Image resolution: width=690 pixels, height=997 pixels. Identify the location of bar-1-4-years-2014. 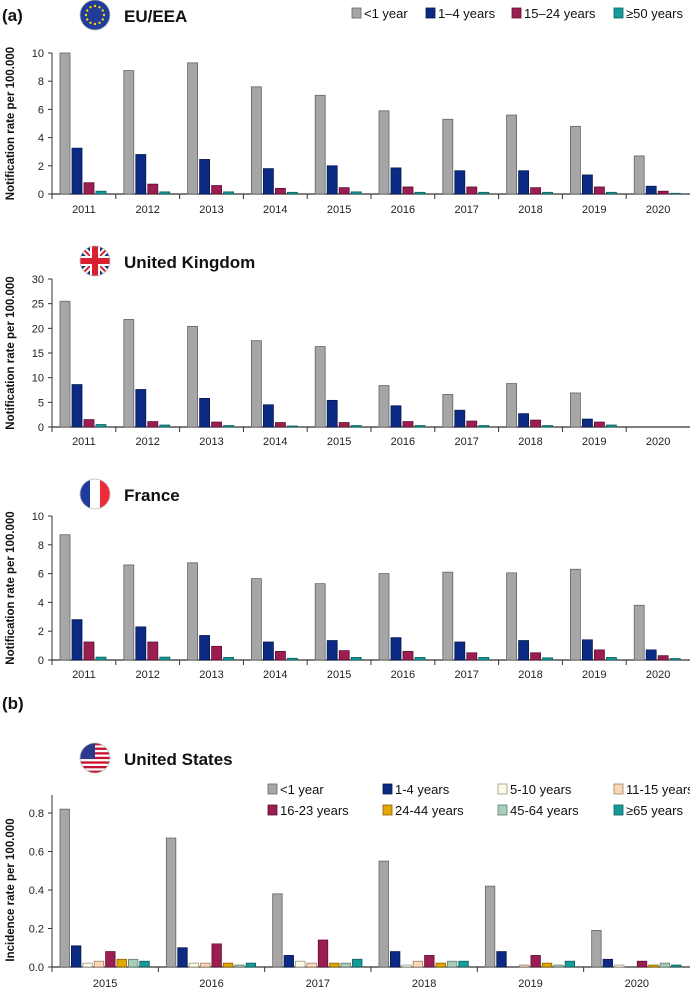
(268, 416).